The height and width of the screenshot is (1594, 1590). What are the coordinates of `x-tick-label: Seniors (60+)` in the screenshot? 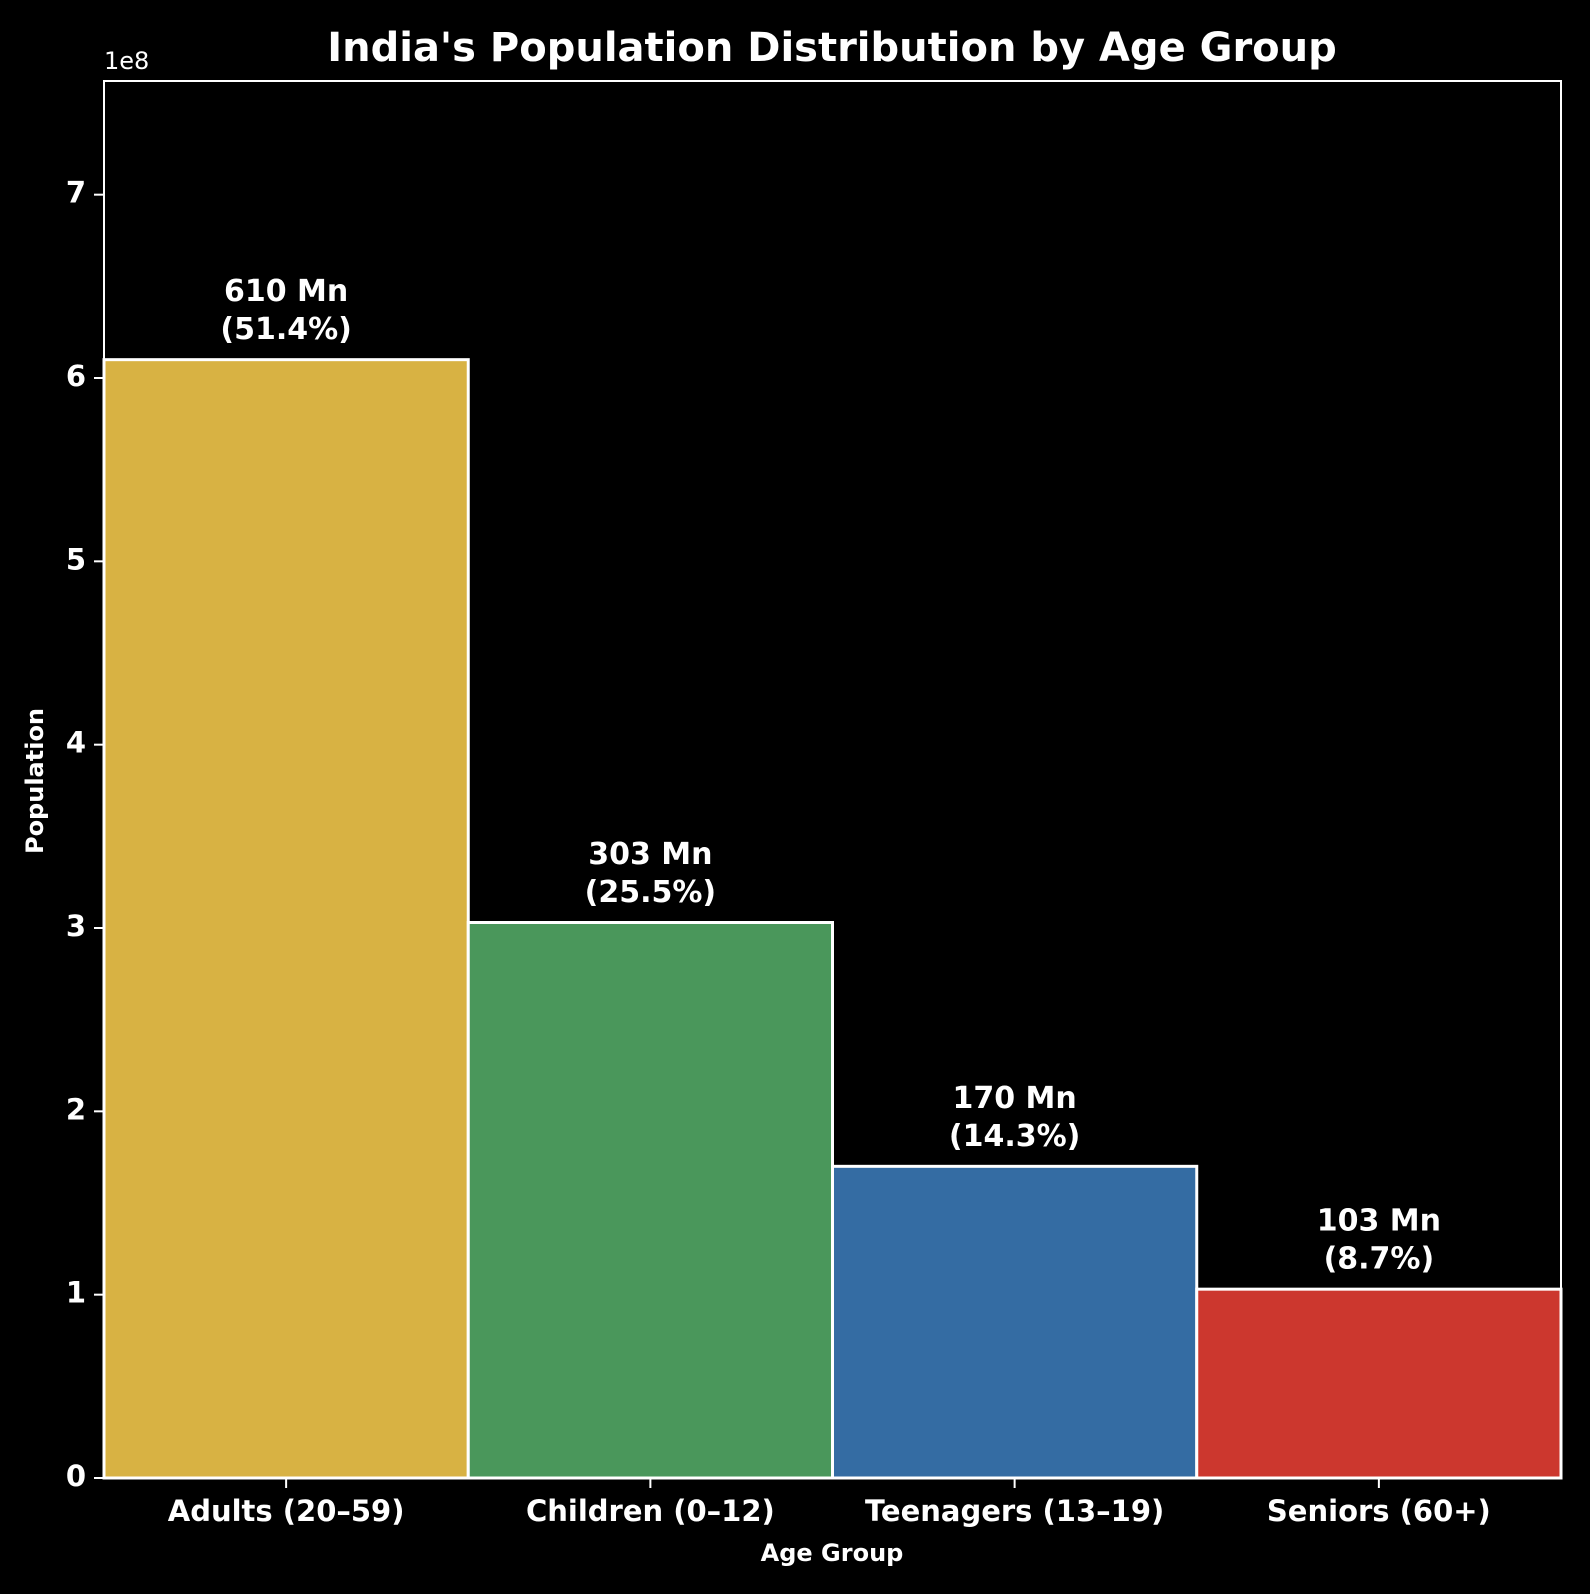 It's located at (1379, 1511).